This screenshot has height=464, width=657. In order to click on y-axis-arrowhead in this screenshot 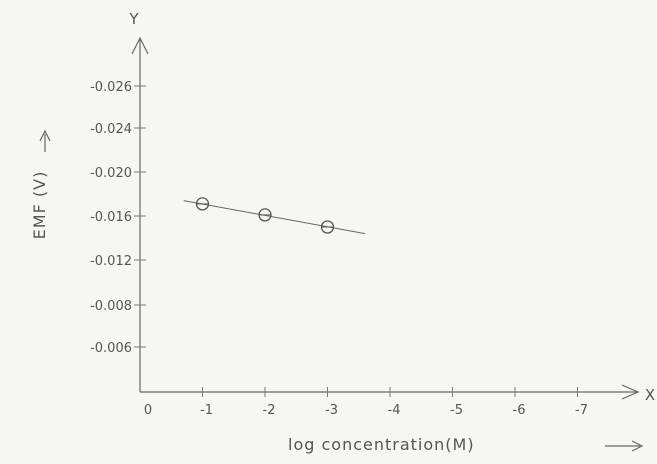, I will do `click(140, 45)`.